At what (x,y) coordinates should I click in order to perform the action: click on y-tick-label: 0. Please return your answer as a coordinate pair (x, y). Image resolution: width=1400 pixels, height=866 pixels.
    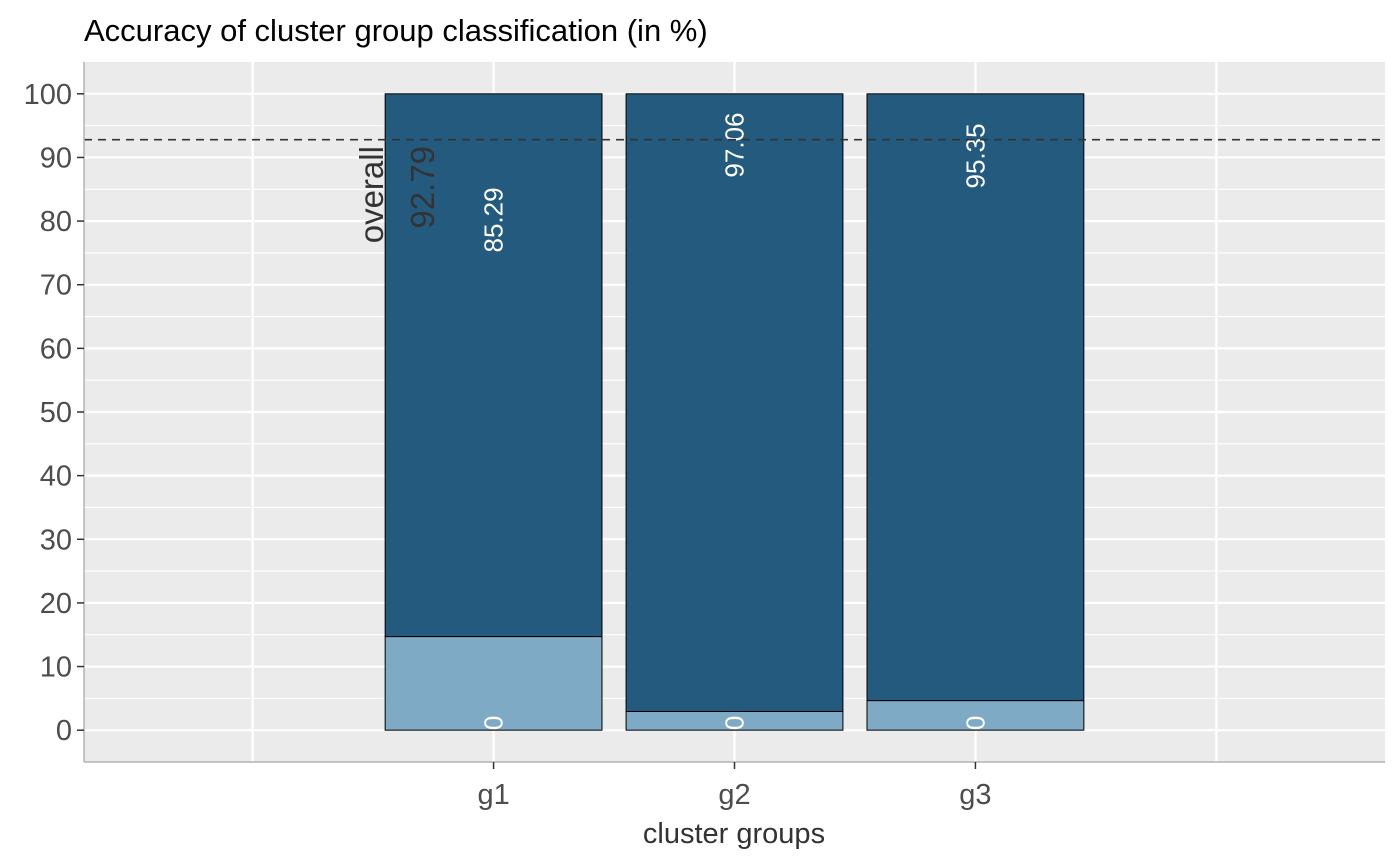
    Looking at the image, I should click on (64, 731).